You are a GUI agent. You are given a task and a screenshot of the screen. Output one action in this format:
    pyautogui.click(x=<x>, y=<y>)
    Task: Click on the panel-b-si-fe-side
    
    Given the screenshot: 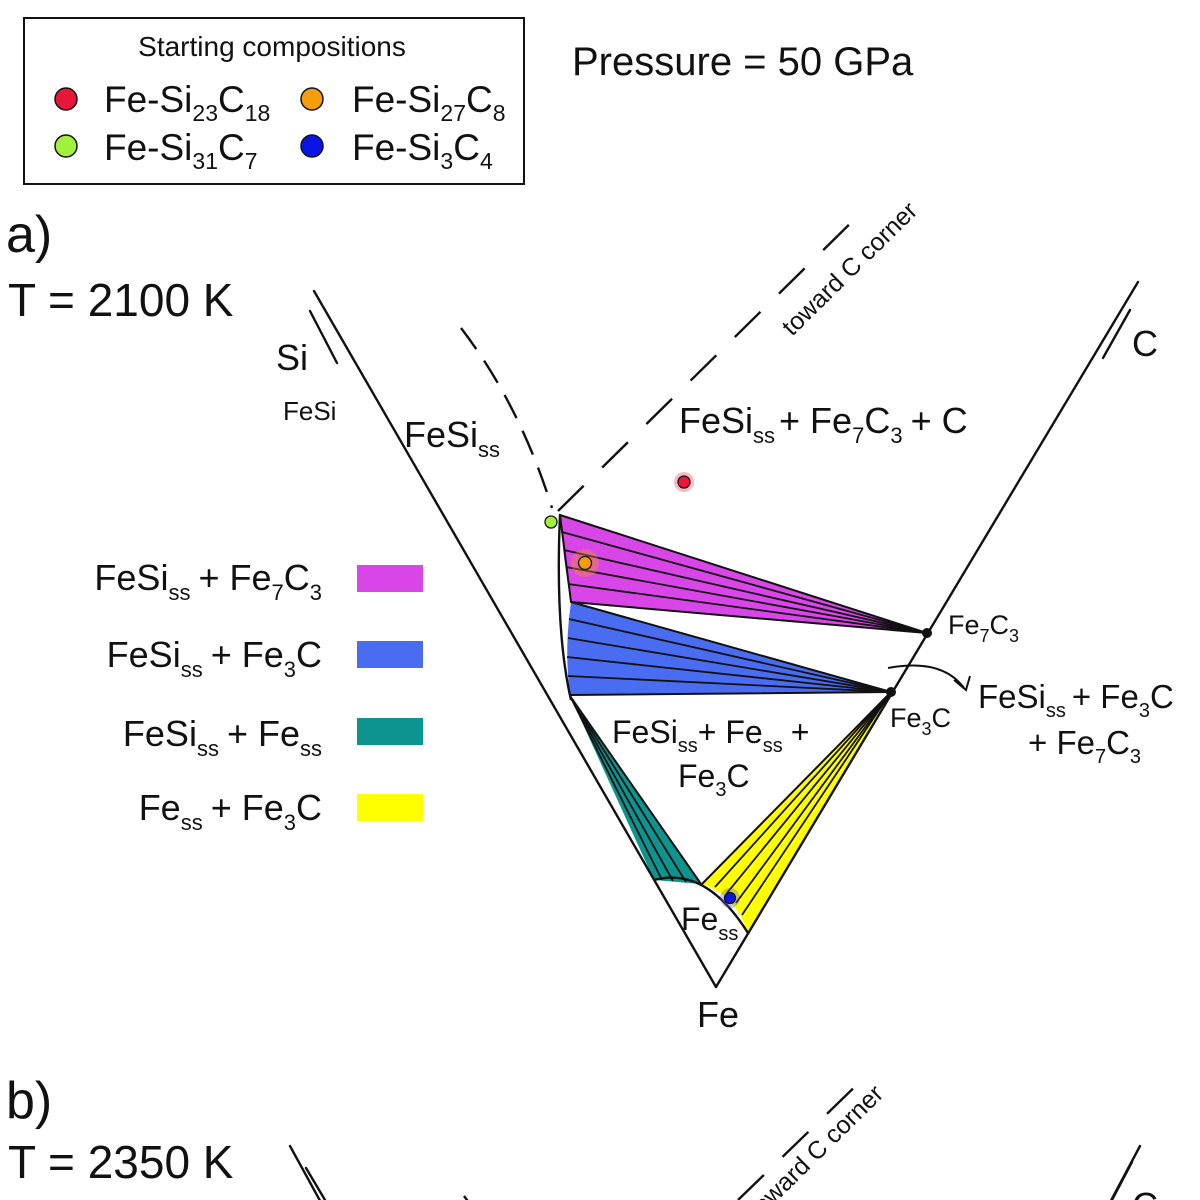 What is the action you would take?
    pyautogui.click(x=304, y=1172)
    